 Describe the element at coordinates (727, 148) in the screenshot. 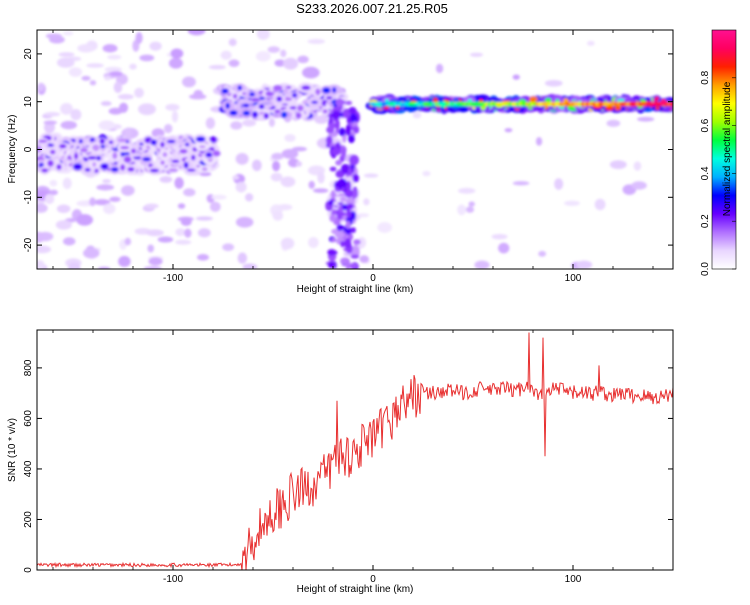

I see `colorbar-label: Normalized spectral amplitude` at that location.